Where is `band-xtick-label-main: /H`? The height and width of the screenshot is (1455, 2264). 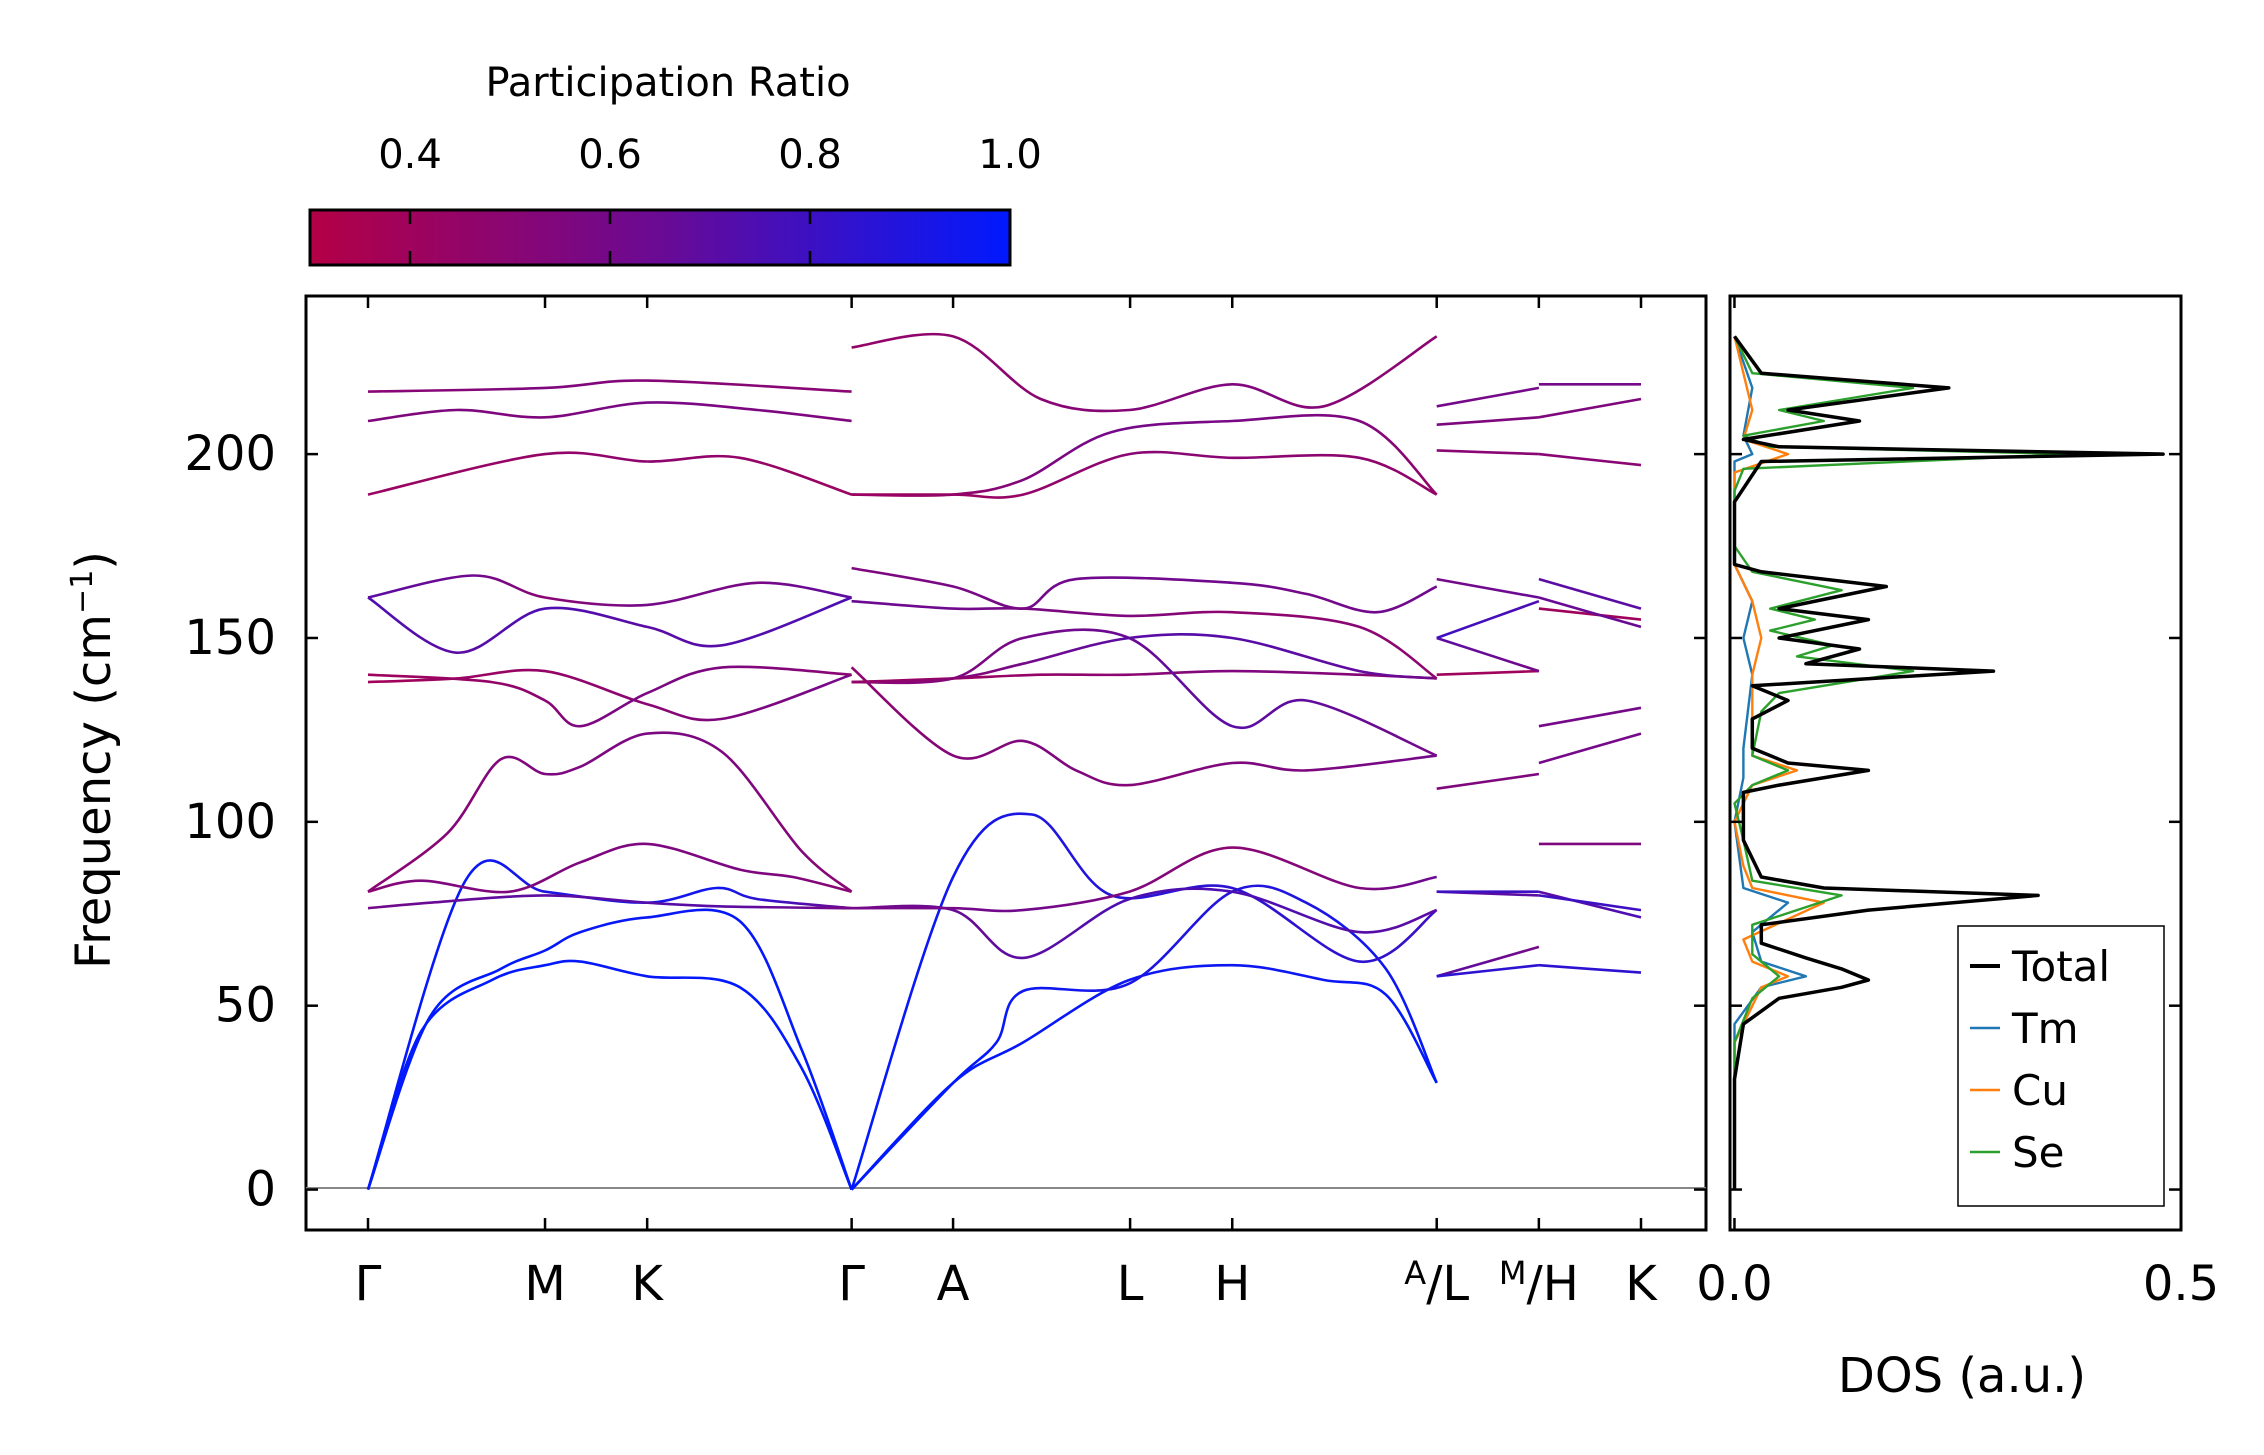
band-xtick-label-main: /H is located at coordinates (1553, 1284).